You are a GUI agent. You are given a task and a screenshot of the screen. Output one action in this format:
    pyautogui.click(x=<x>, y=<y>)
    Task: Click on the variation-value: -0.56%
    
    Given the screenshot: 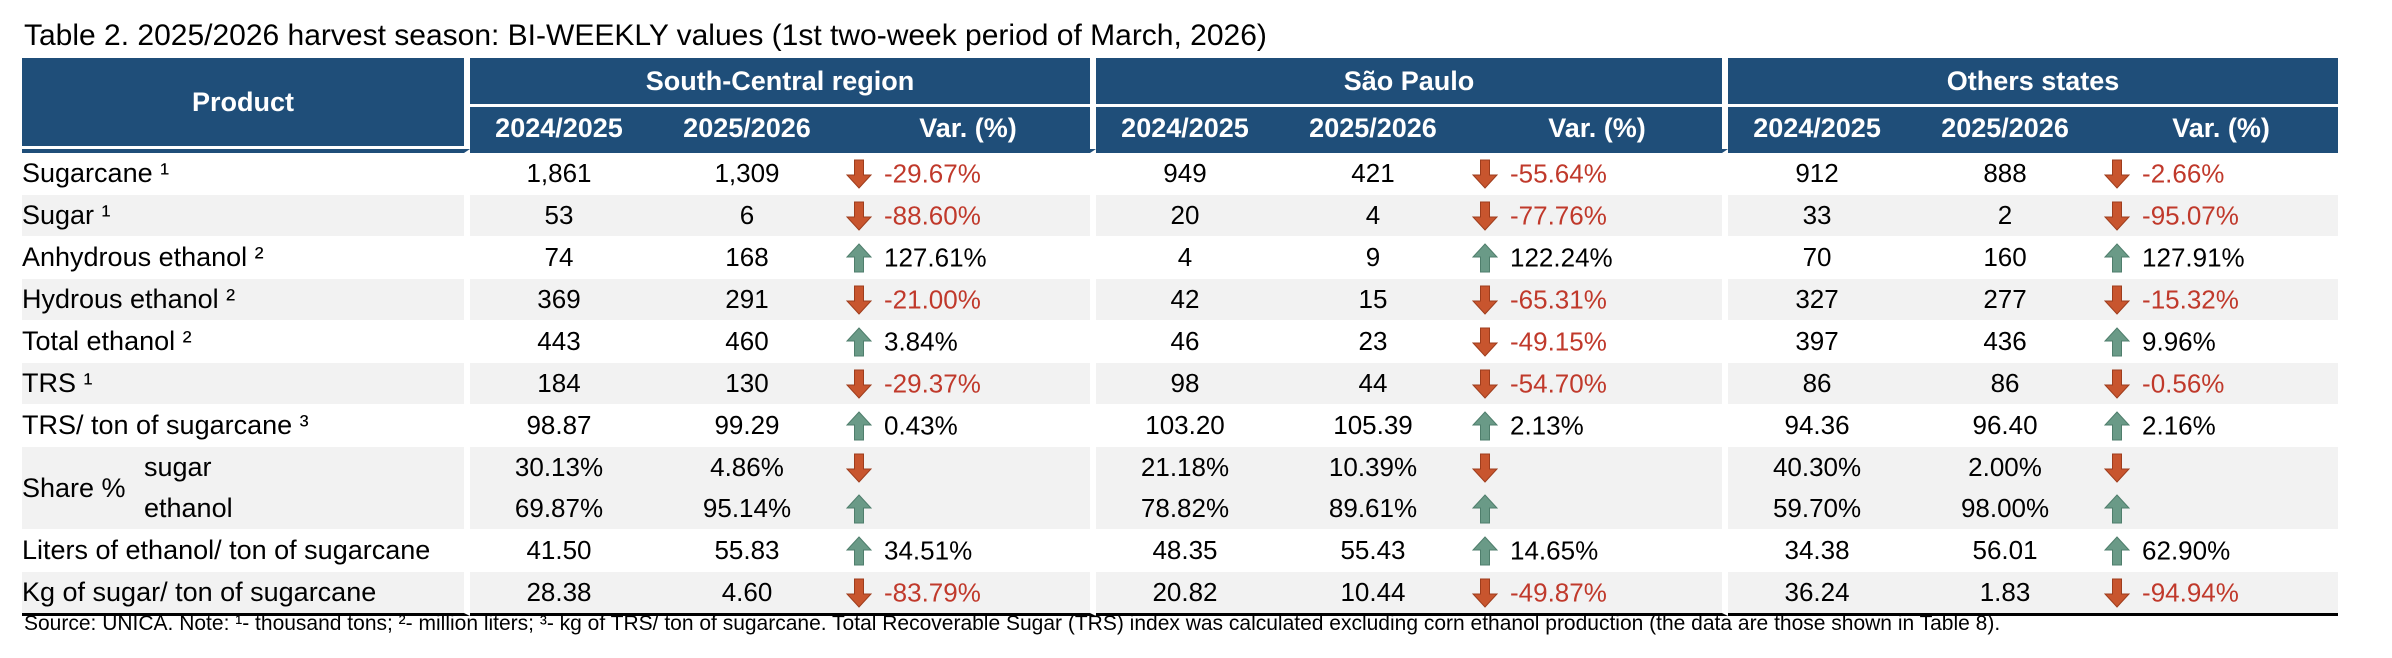 What is the action you would take?
    pyautogui.click(x=2183, y=383)
    